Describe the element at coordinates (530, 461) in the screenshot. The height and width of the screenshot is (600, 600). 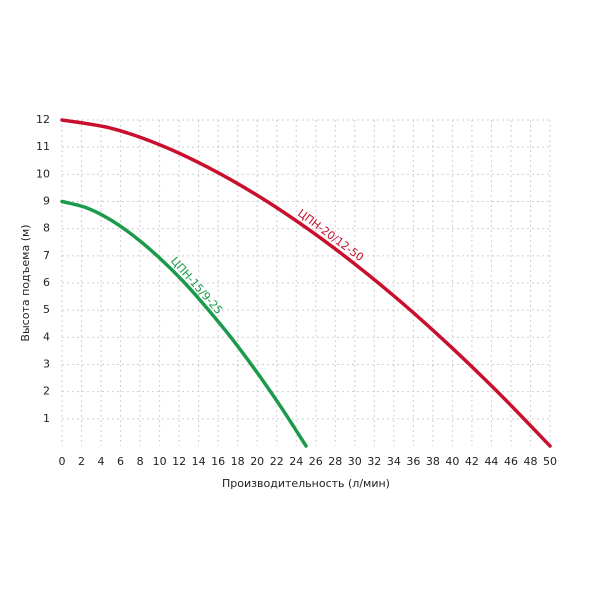
I see `x-tick-label: 48` at that location.